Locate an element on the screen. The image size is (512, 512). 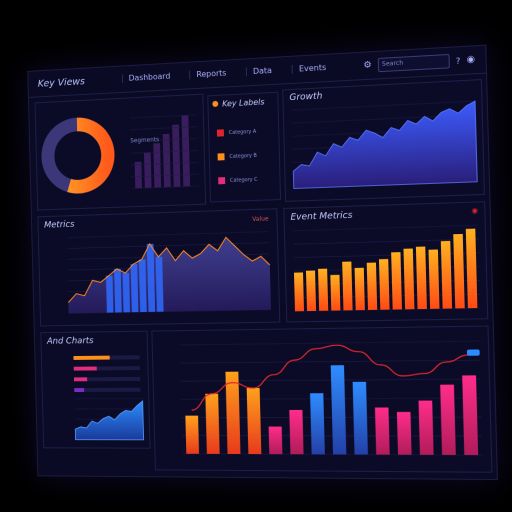
and-charts-area is located at coordinates (109, 420).